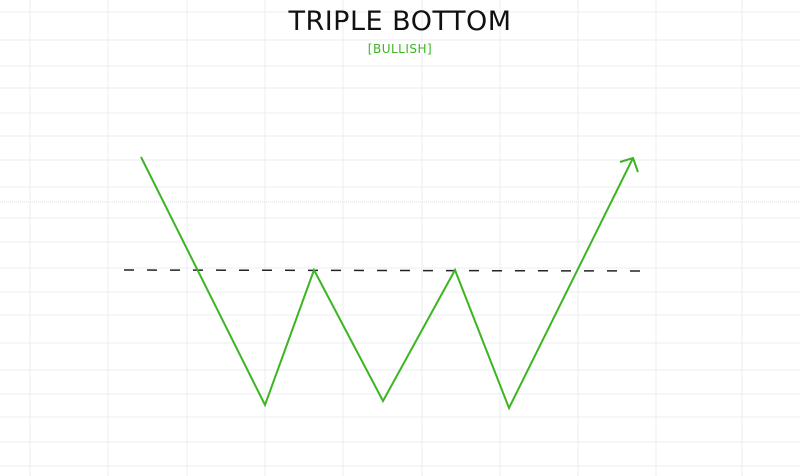 This screenshot has width=800, height=476. Describe the element at coordinates (400, 49) in the screenshot. I see `pattern-bias-label: [BULLISH]` at that location.